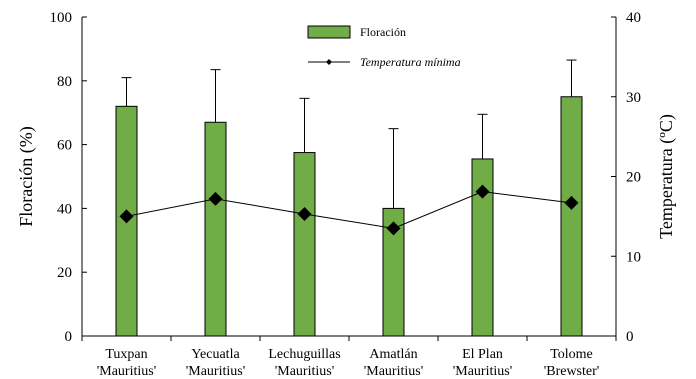 The width and height of the screenshot is (696, 379). I want to click on right-tick-label: 30, so click(633, 98).